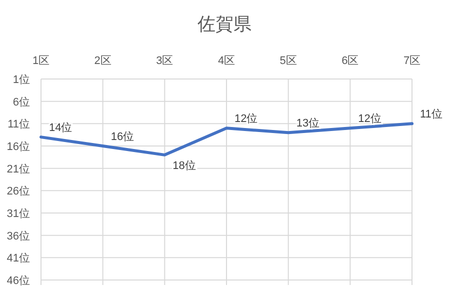 The image size is (449, 302). I want to click on y-tick-label: 36位, so click(18, 236).